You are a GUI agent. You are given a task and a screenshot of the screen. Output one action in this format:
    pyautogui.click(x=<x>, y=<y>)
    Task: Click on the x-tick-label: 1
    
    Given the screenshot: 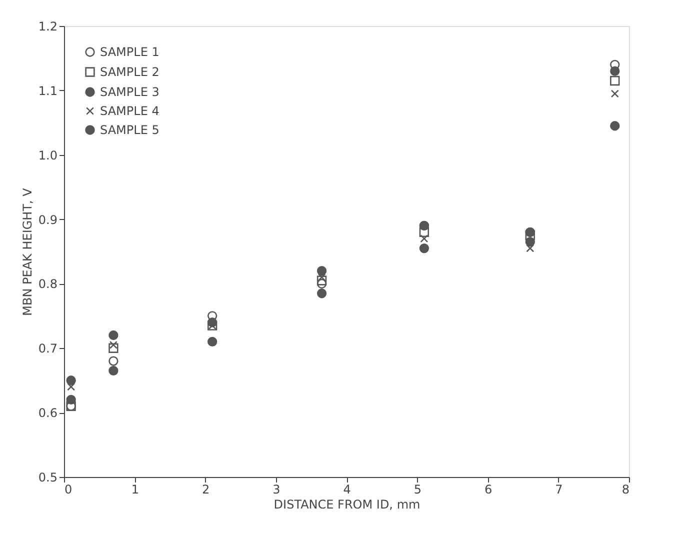 What is the action you would take?
    pyautogui.click(x=135, y=489)
    